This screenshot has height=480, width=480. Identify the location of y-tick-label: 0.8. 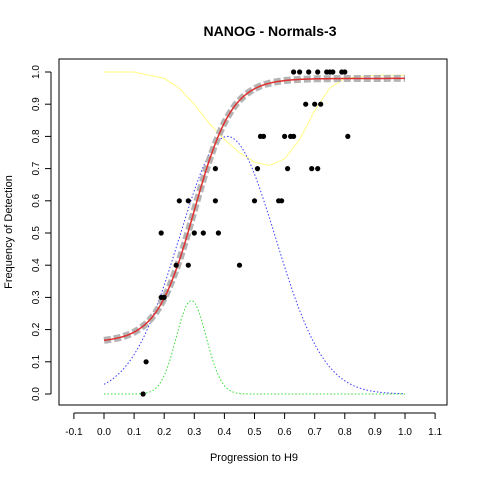
(36, 136).